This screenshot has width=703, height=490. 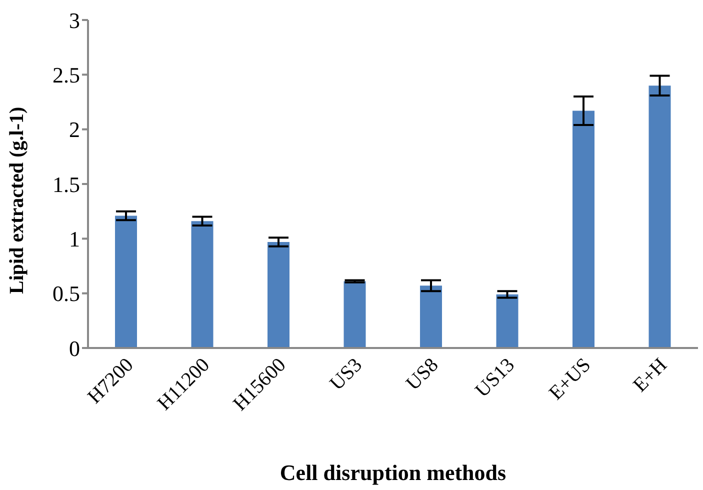 I want to click on x-tick-label: US8, so click(x=422, y=374).